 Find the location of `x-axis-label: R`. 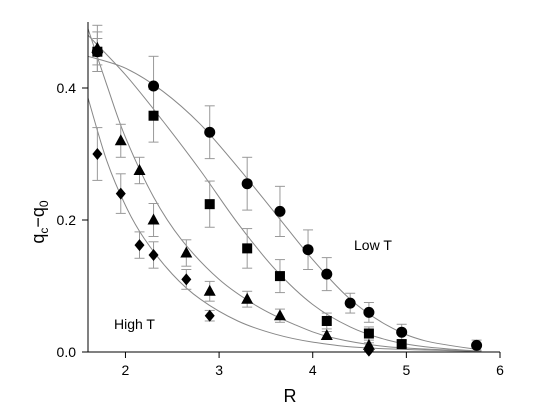

x-axis-label: R is located at coordinates (290, 396).